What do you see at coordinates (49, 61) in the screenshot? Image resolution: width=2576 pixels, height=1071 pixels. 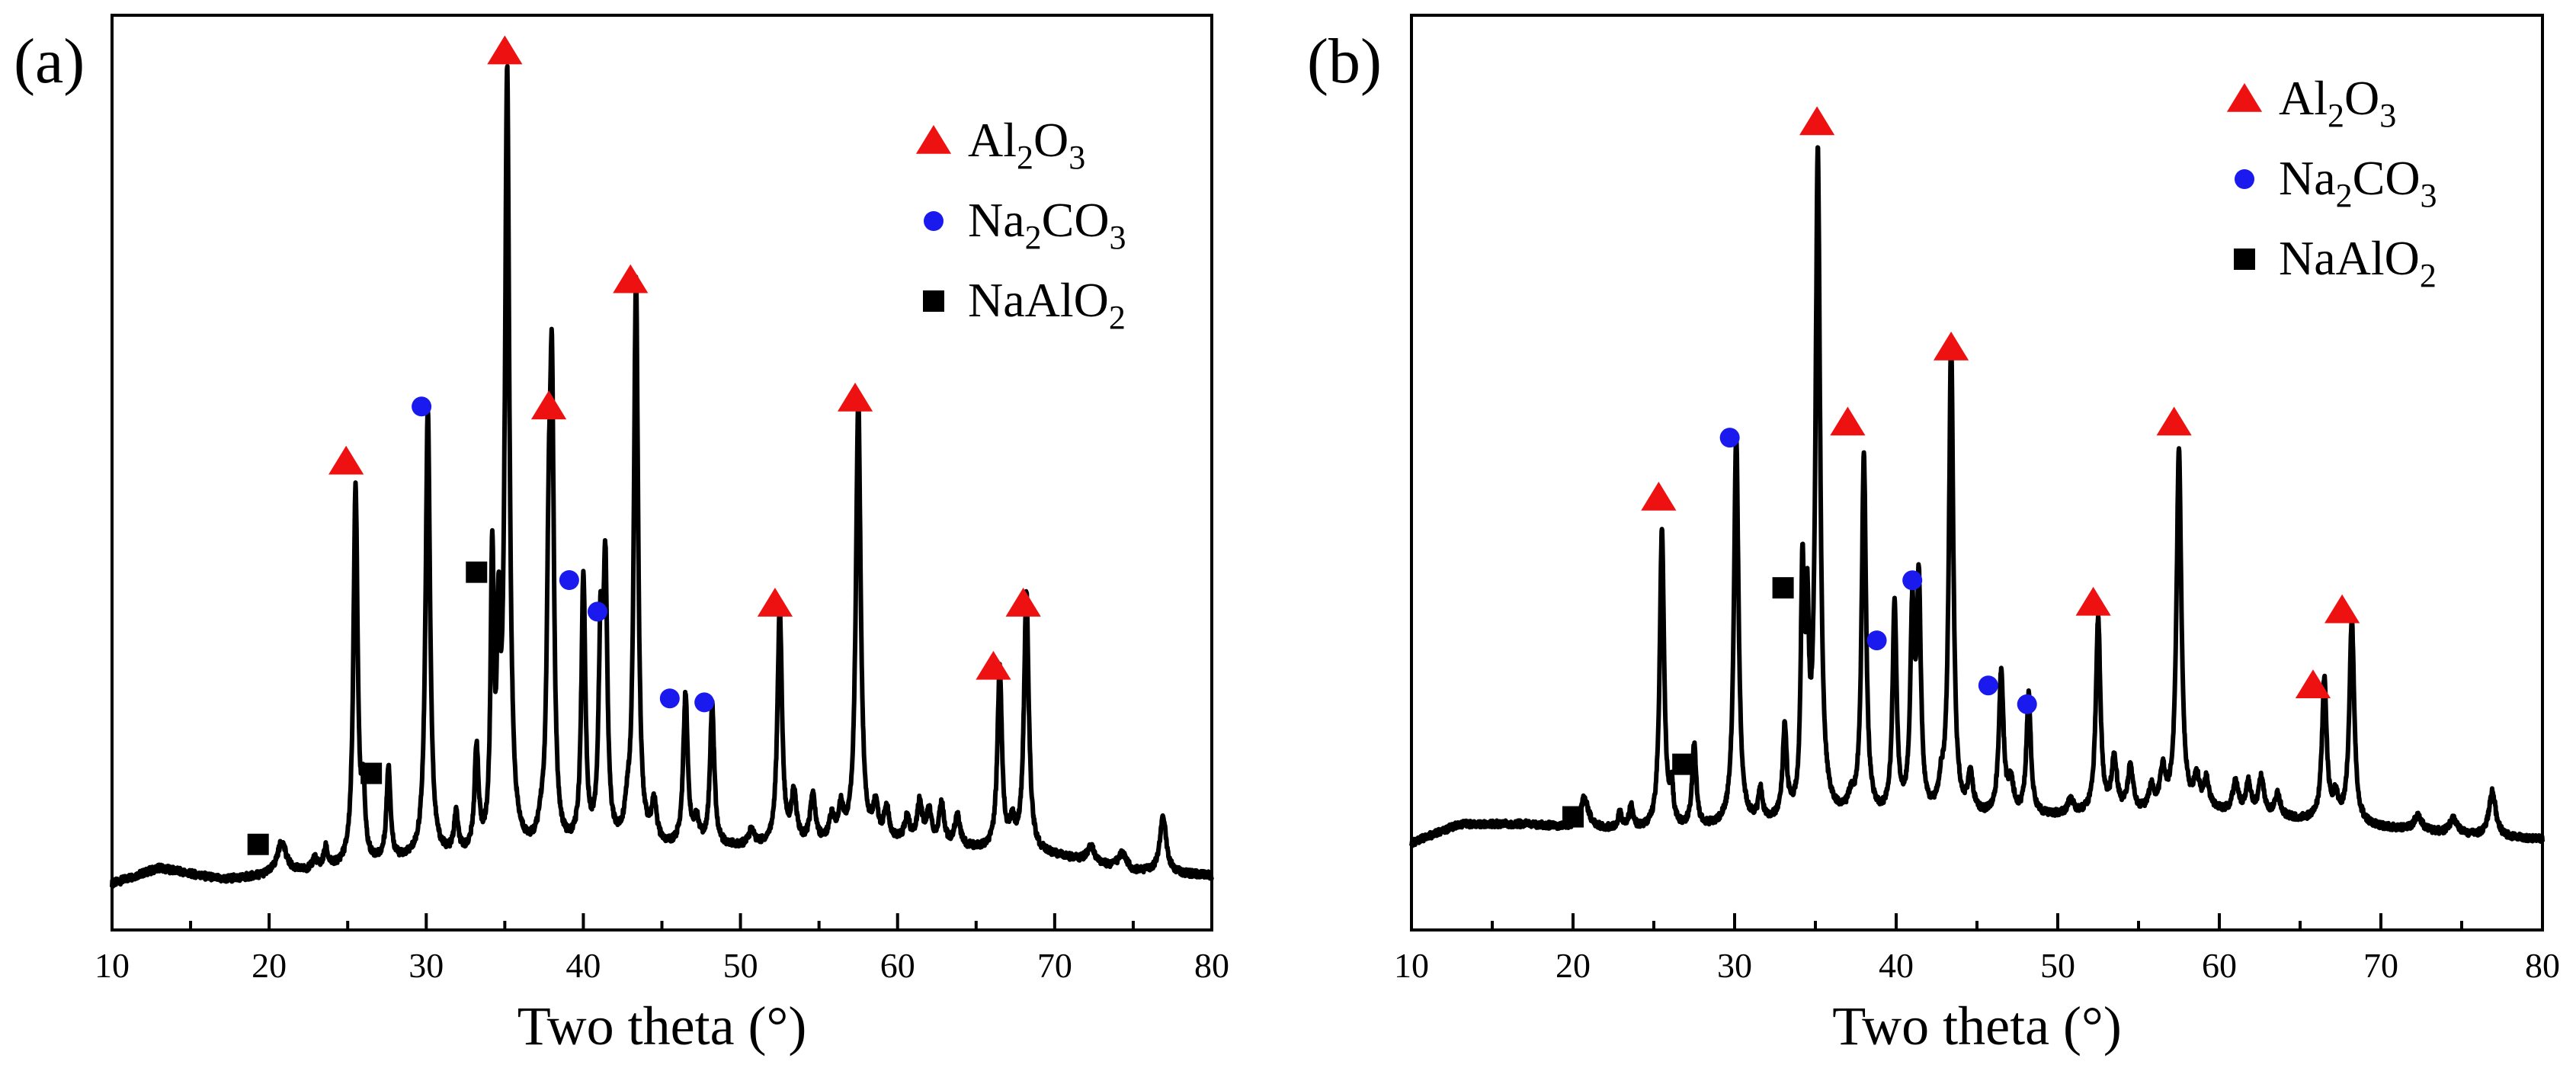 I see `panel-label: (a)` at bounding box center [49, 61].